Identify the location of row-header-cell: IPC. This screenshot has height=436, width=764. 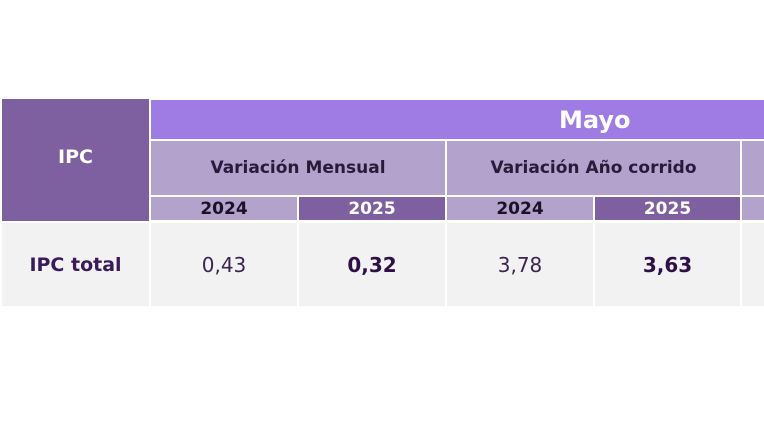
(75, 160).